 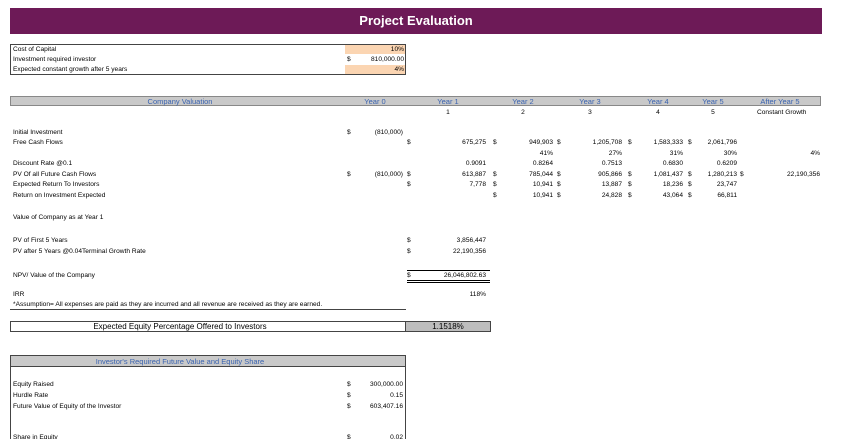 I want to click on column-header: Year 0, so click(x=375, y=101).